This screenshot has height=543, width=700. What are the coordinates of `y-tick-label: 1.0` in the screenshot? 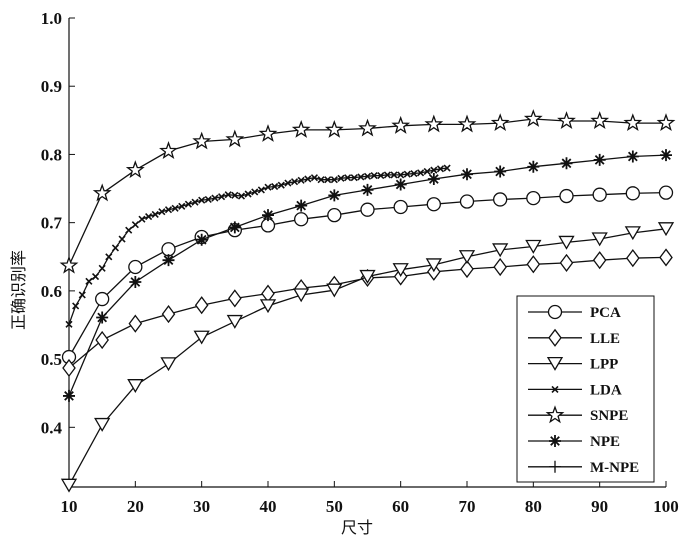 It's located at (51, 18).